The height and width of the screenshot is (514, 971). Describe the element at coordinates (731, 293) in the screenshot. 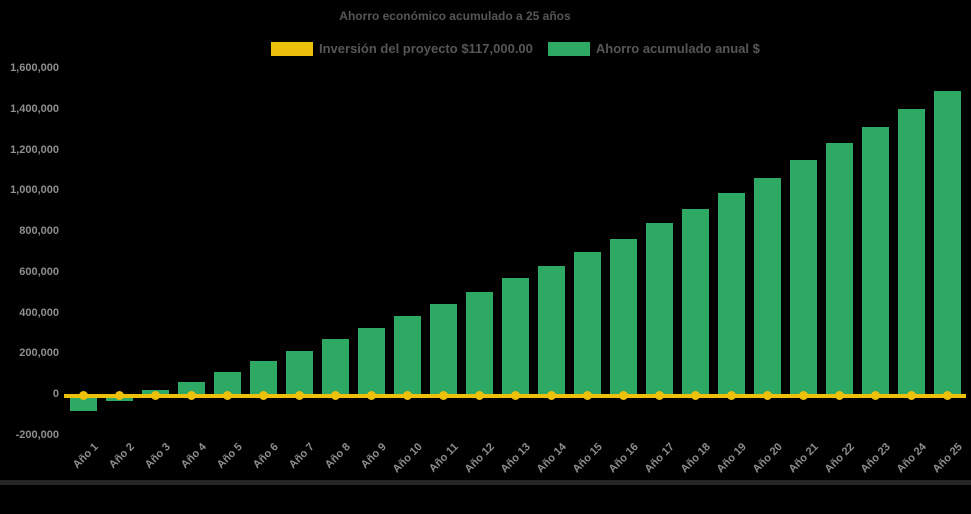

I see `bar-año-19` at that location.